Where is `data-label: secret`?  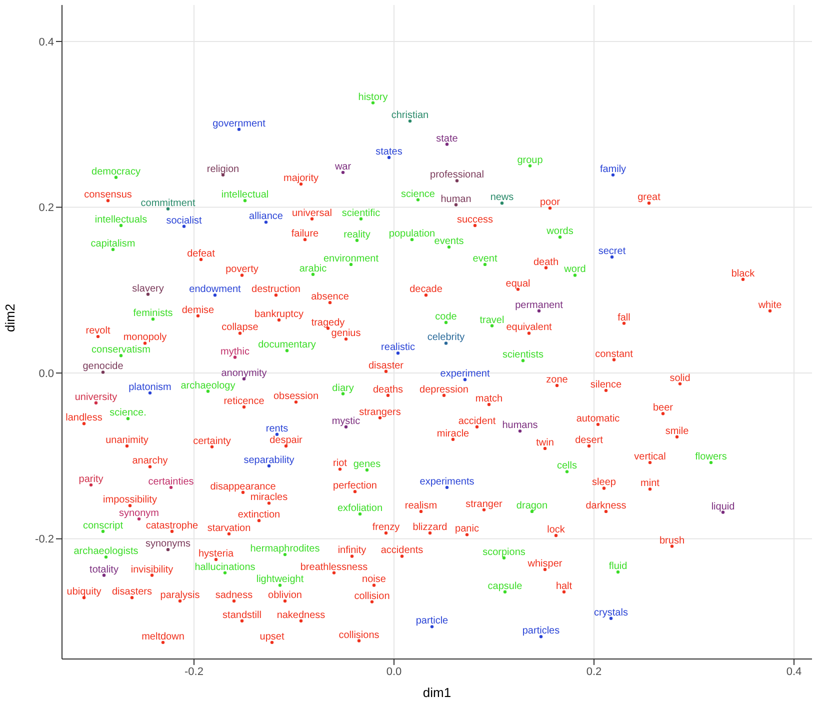 data-label: secret is located at coordinates (612, 251).